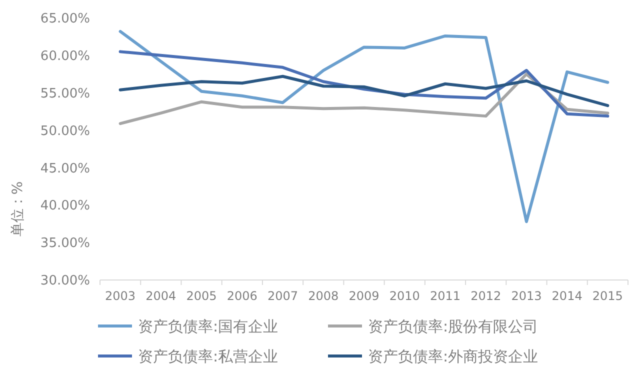 The image size is (640, 386). Describe the element at coordinates (201, 296) in the screenshot. I see `x-tick-label: 2005` at that location.